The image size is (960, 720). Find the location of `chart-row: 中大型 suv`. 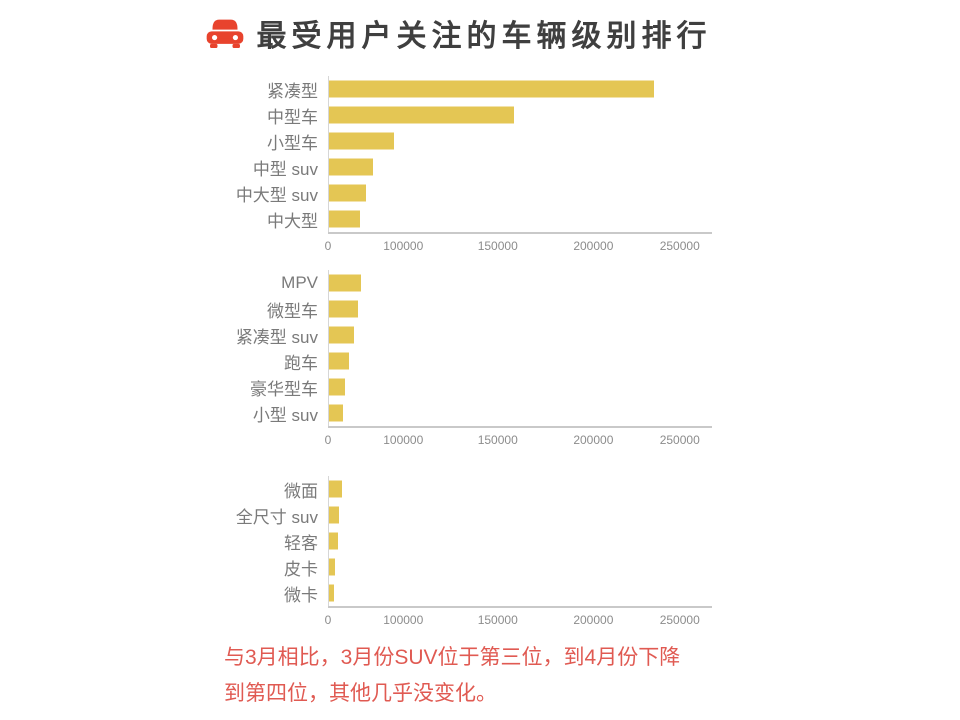

chart-row: 中大型 suv is located at coordinates (456, 193).